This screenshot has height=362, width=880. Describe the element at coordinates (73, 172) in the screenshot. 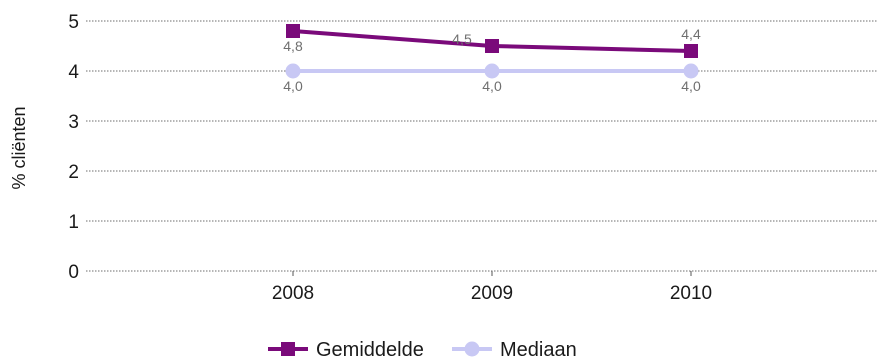

I see `y-tick-label: 2` at that location.